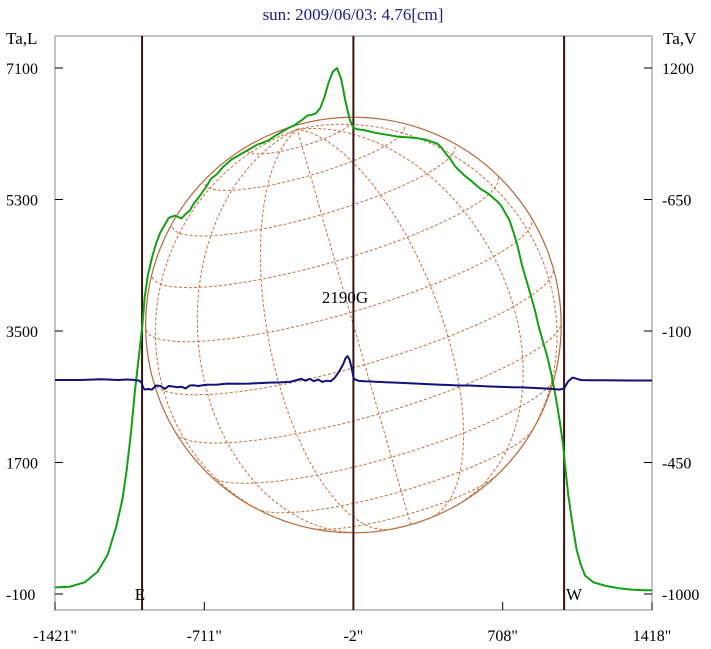  Describe the element at coordinates (20, 595) in the screenshot. I see `left-tick-label: -100` at that location.